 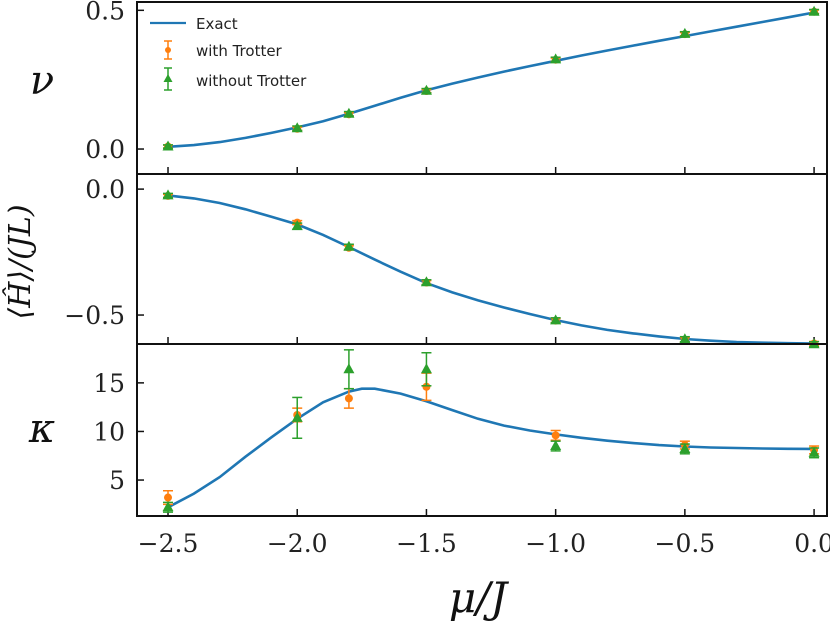 I want to click on legend: Exact with Trotter without Trotter, so click(x=228, y=53).